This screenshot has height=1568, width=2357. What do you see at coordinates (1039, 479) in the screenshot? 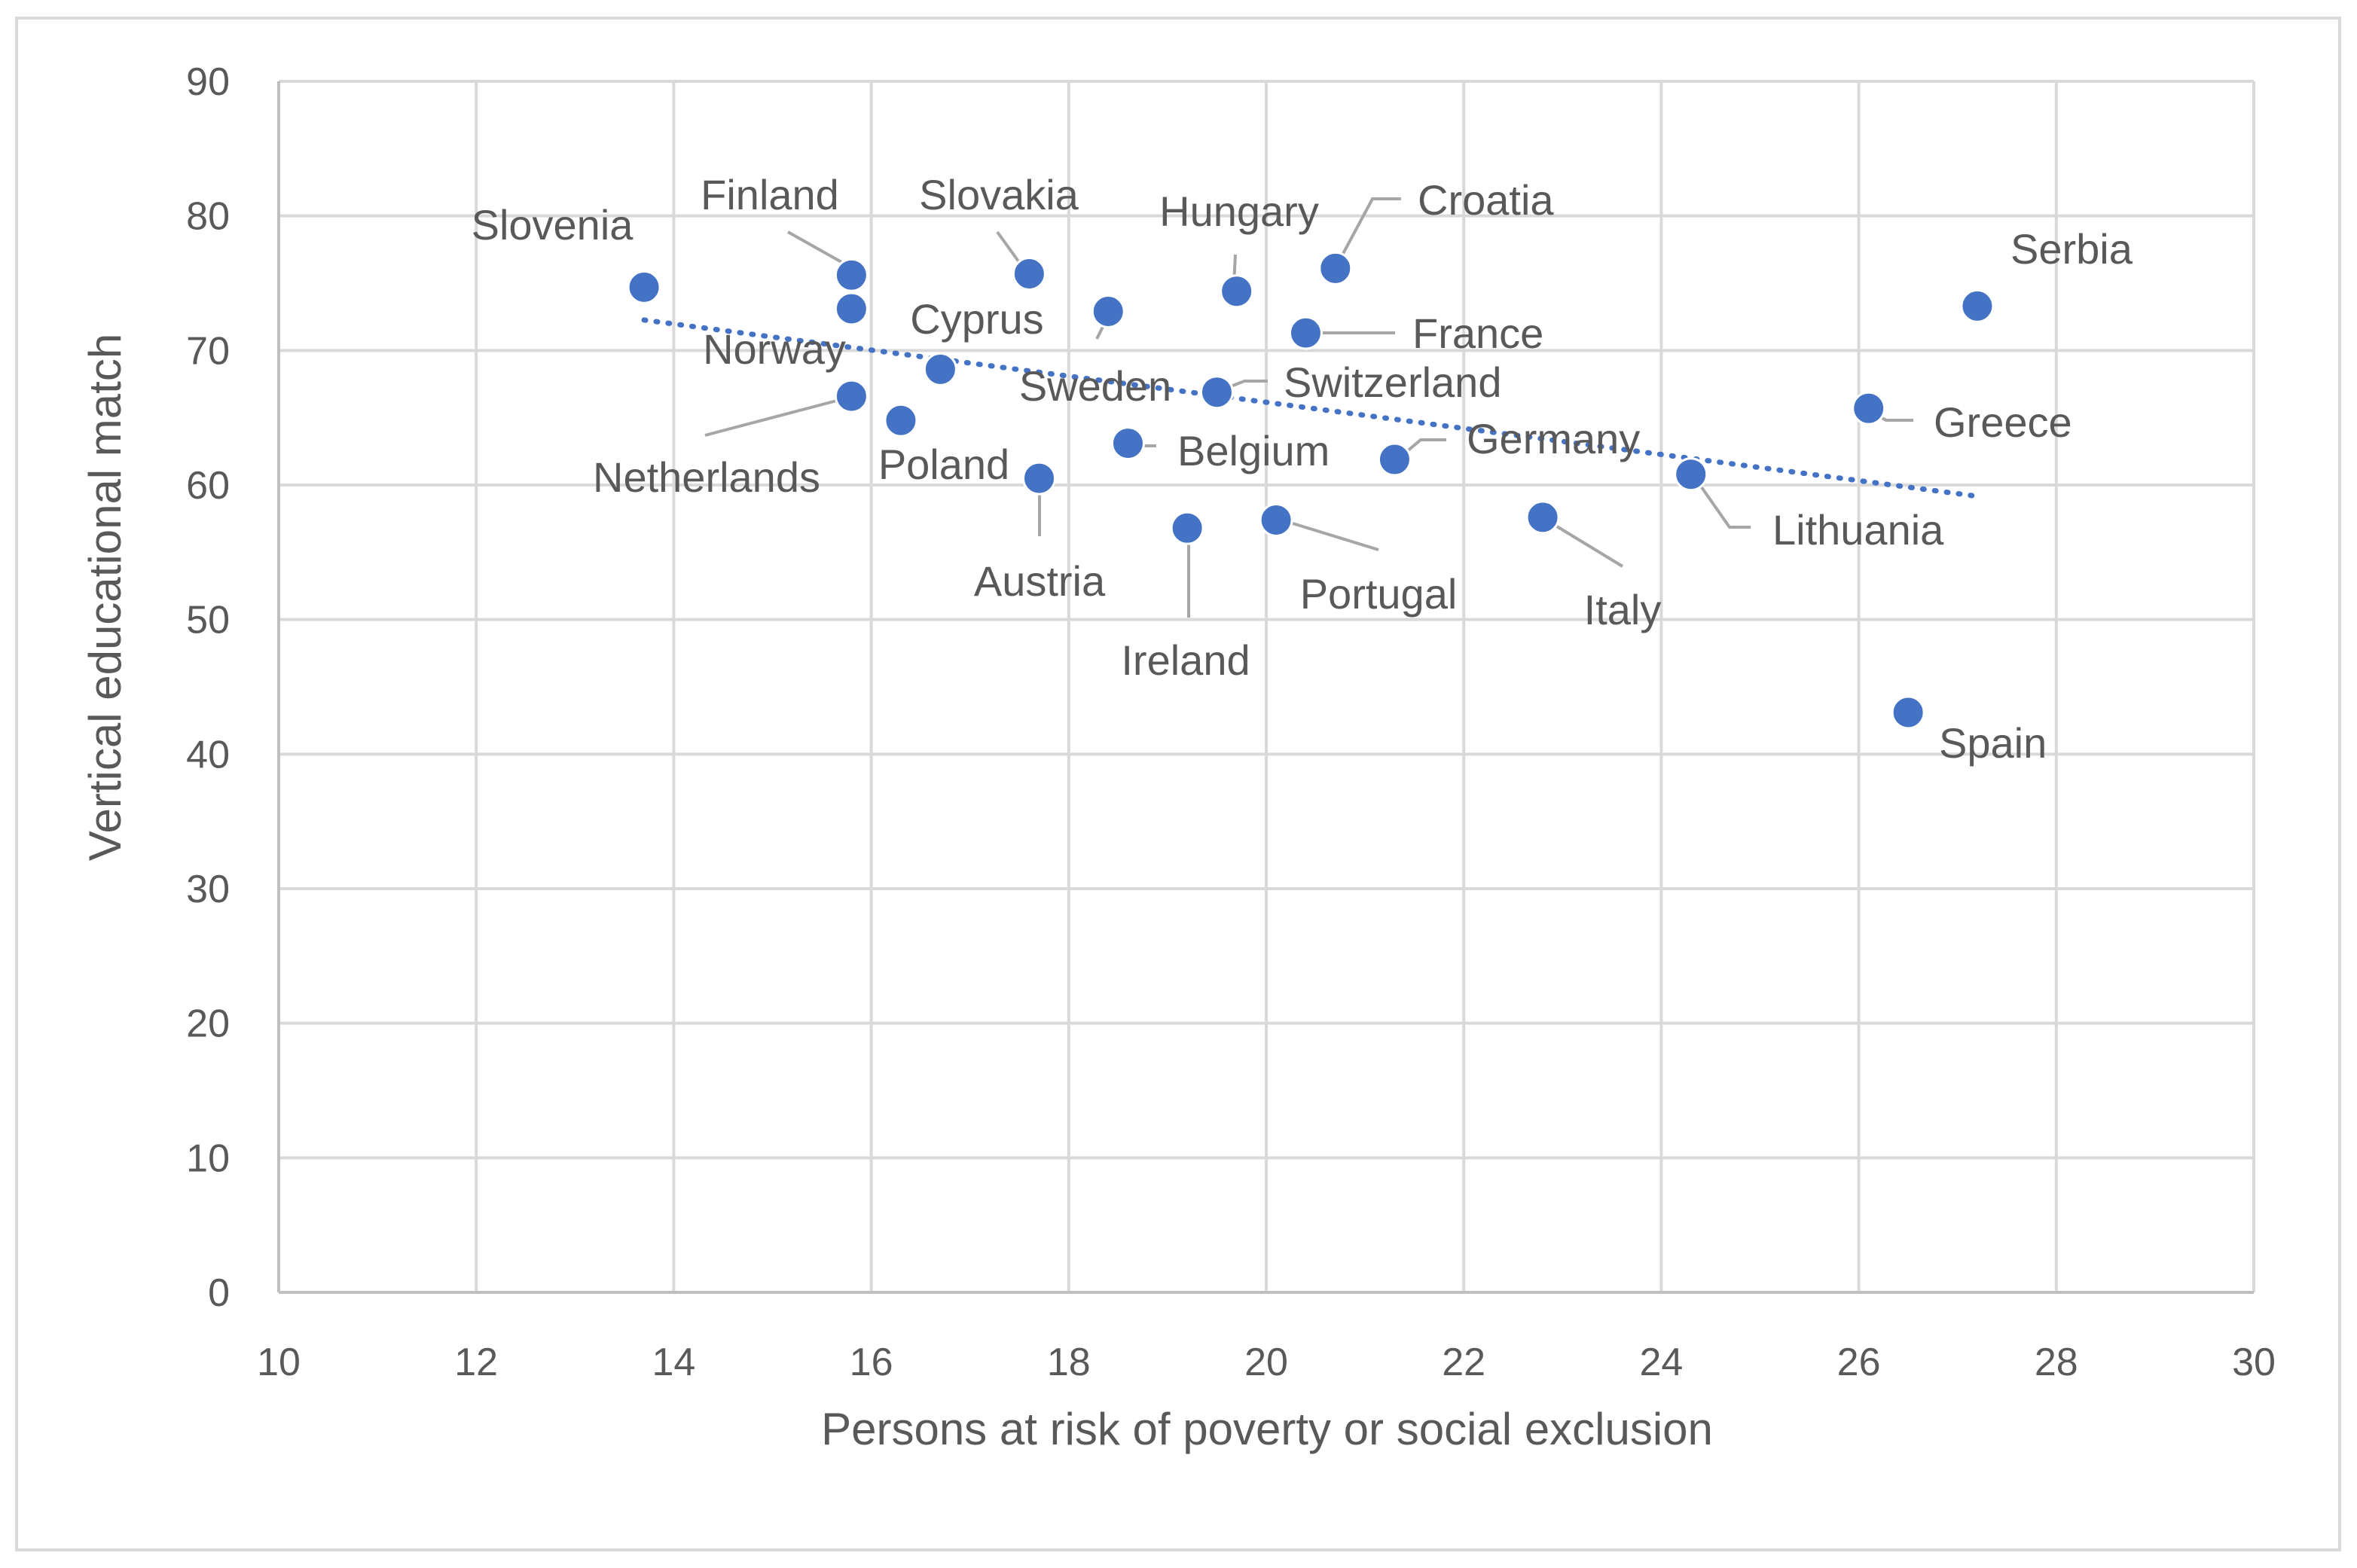
I see `point-austria` at bounding box center [1039, 479].